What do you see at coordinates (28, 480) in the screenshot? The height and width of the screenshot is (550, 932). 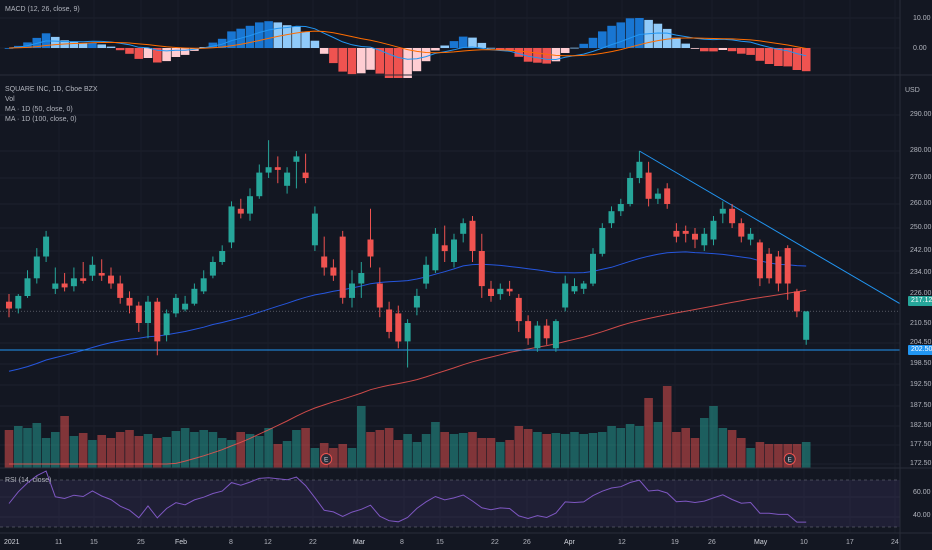 I see `rsi-label: RSI (14, close)` at bounding box center [28, 480].